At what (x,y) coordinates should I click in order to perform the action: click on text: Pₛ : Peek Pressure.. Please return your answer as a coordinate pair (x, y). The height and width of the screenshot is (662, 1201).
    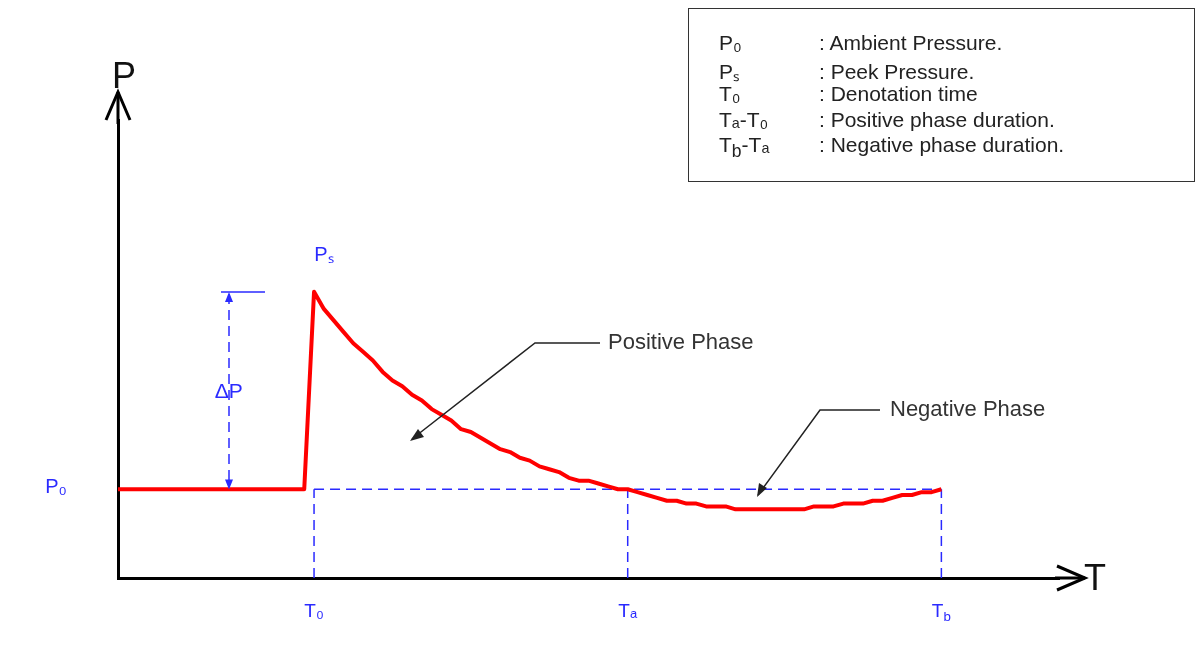
    Looking at the image, I should click on (847, 71).